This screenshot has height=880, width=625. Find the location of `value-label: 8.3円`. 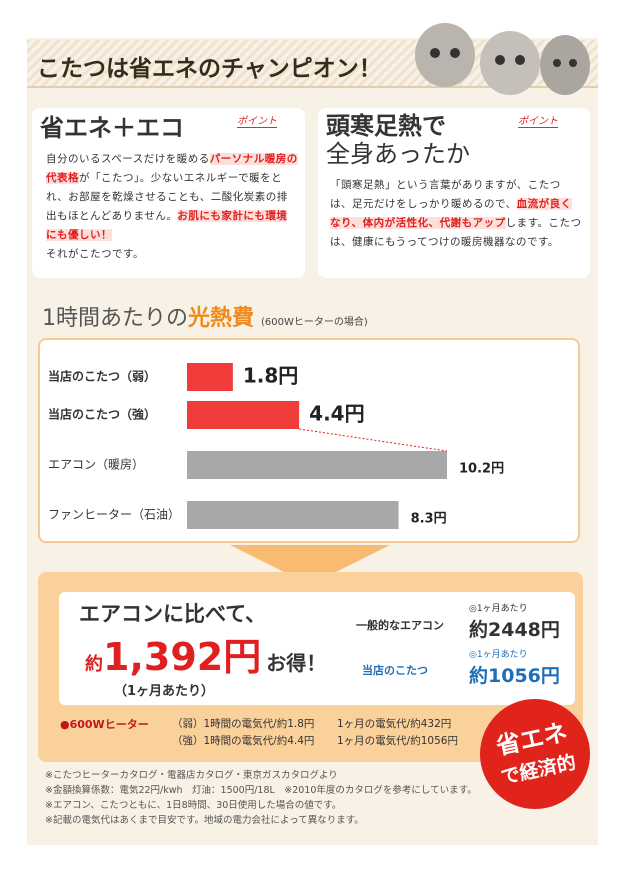

value-label: 8.3円 is located at coordinates (429, 519).